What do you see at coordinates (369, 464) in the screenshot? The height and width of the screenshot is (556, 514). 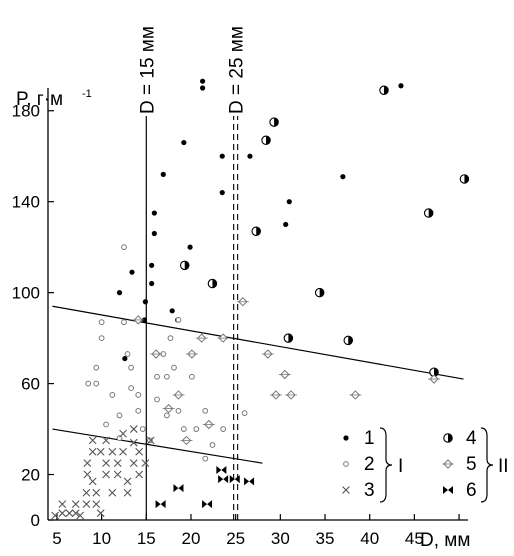 I see `legend-label-2: 2` at bounding box center [369, 464].